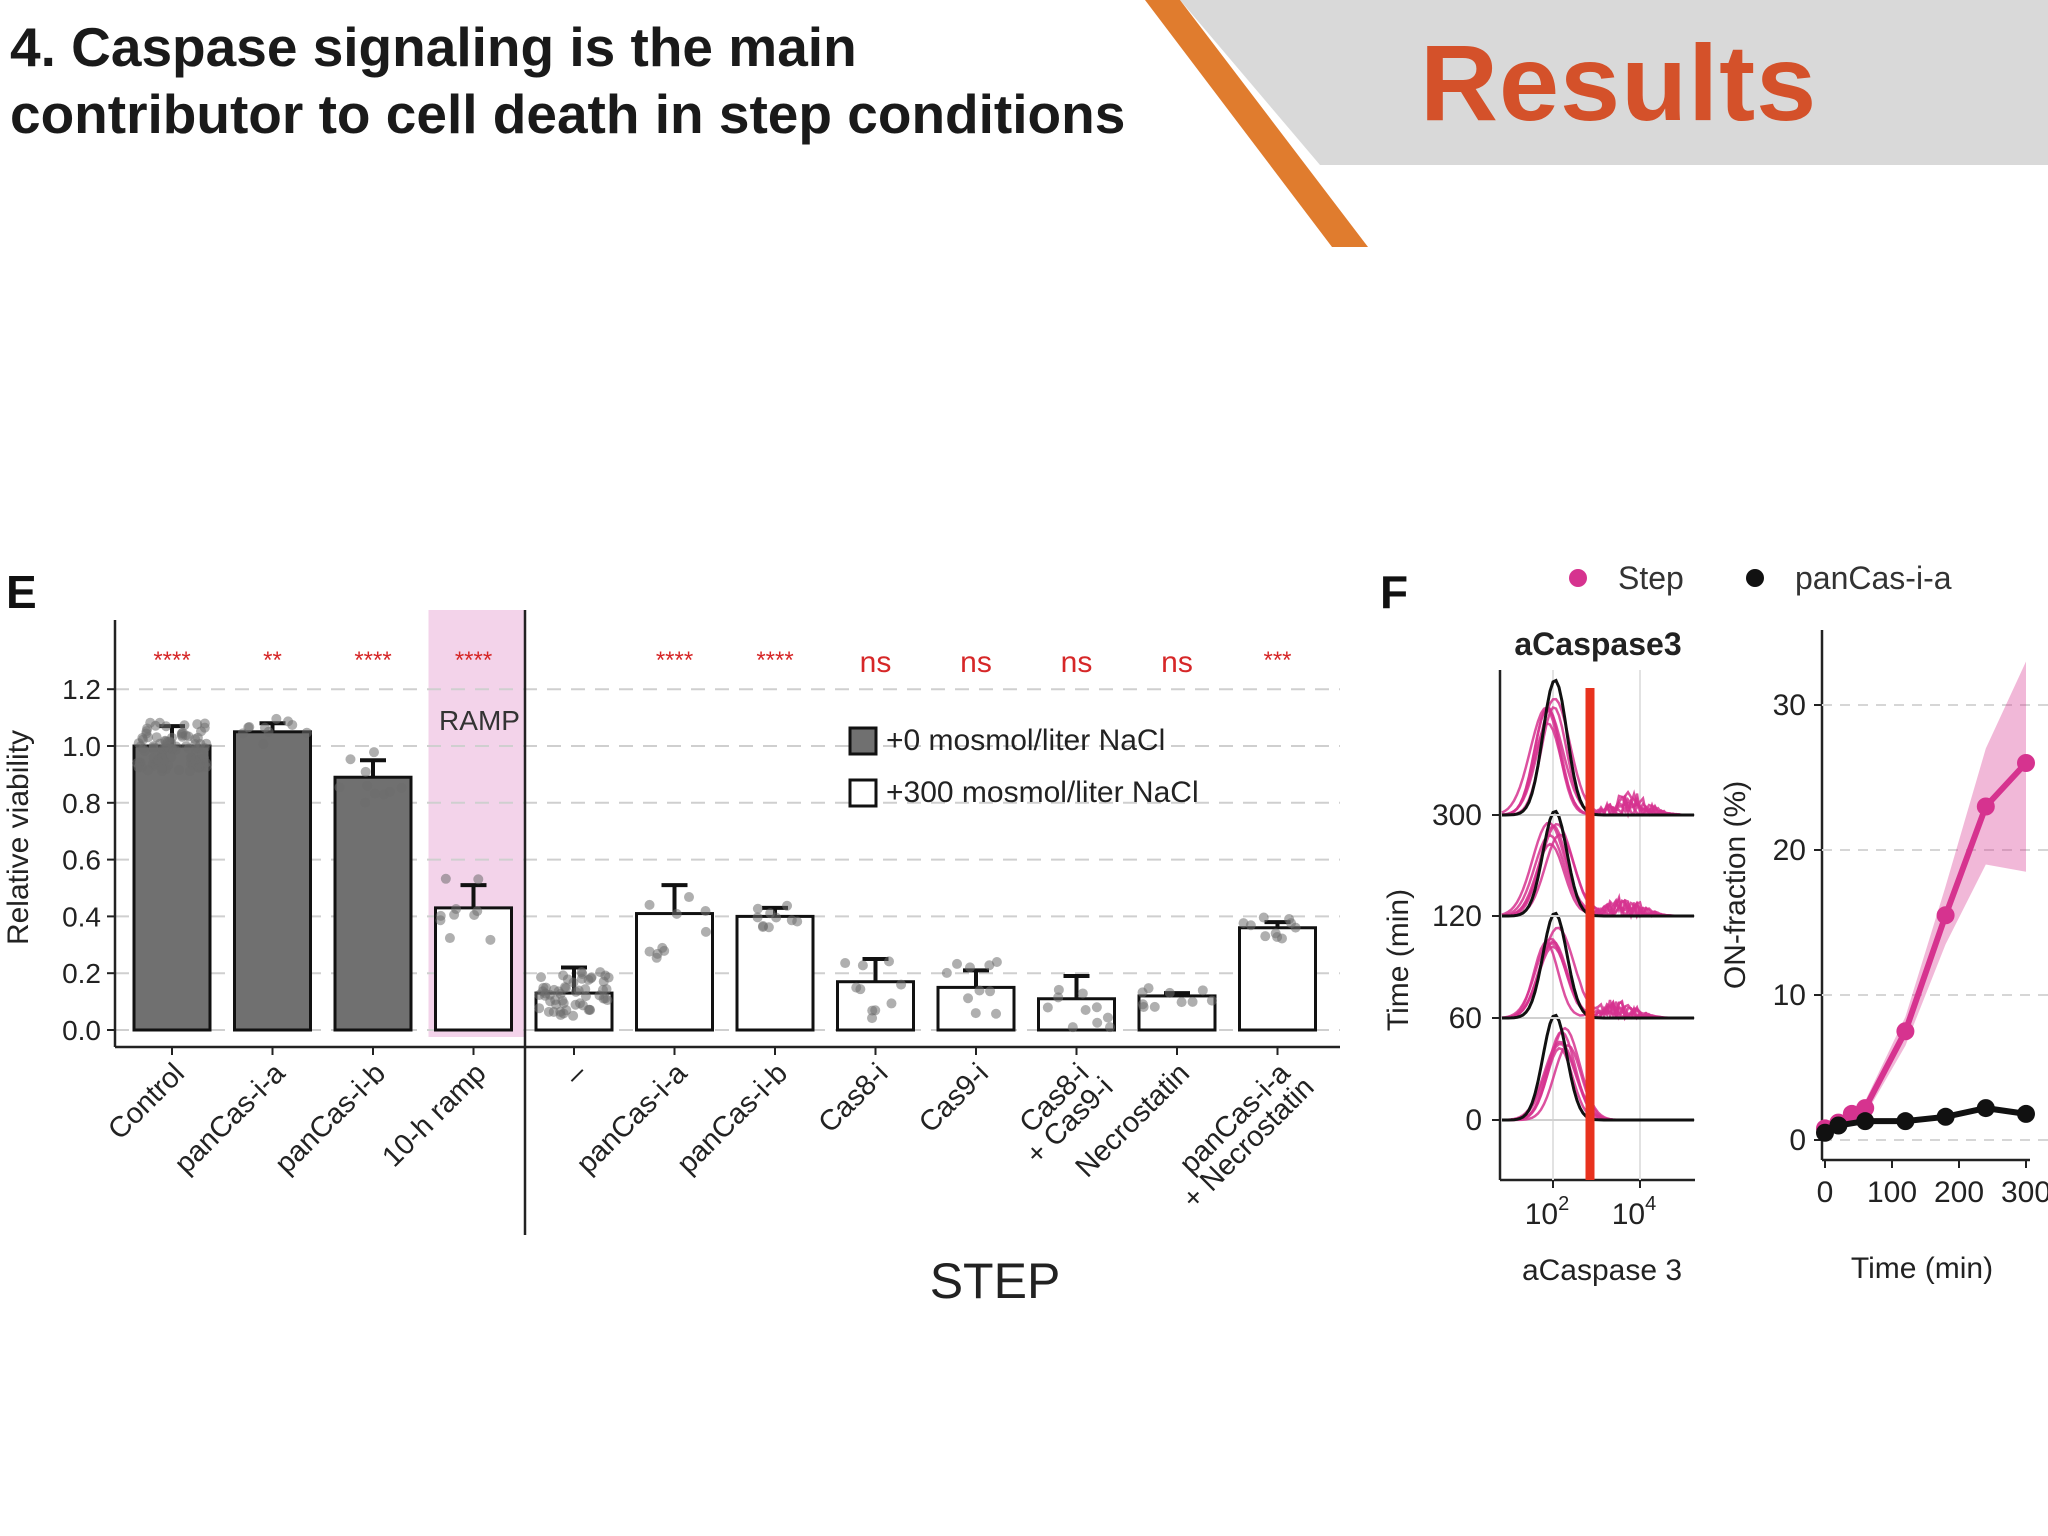  I want to click on bar, so click(272, 881).